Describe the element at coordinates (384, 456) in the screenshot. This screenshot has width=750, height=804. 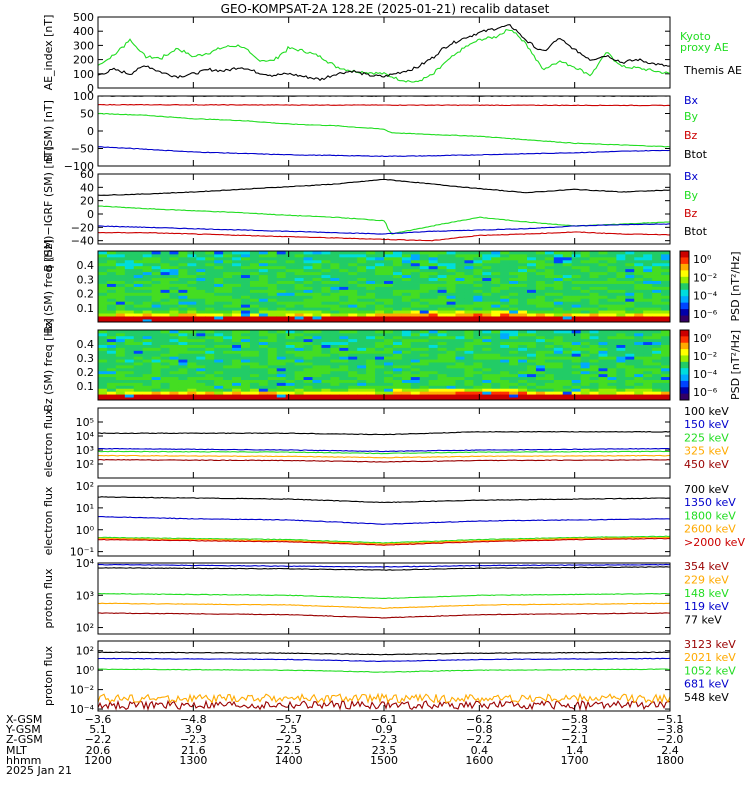
I see `series-line-325-kev` at that location.